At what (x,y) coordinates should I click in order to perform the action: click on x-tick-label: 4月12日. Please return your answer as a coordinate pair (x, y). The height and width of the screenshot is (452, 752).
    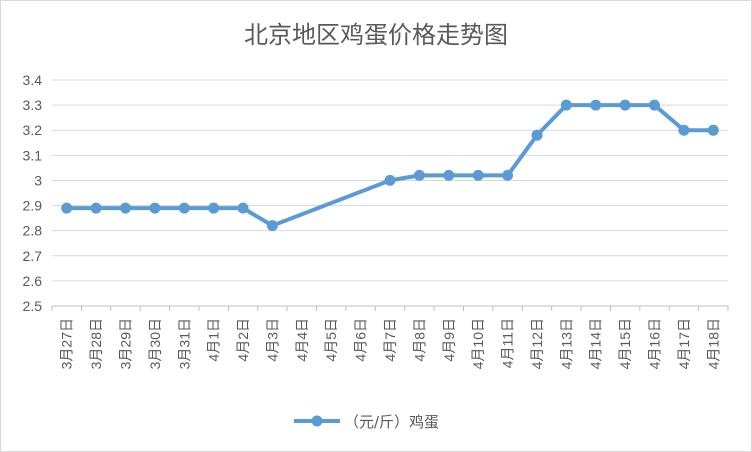
    Looking at the image, I should click on (537, 343).